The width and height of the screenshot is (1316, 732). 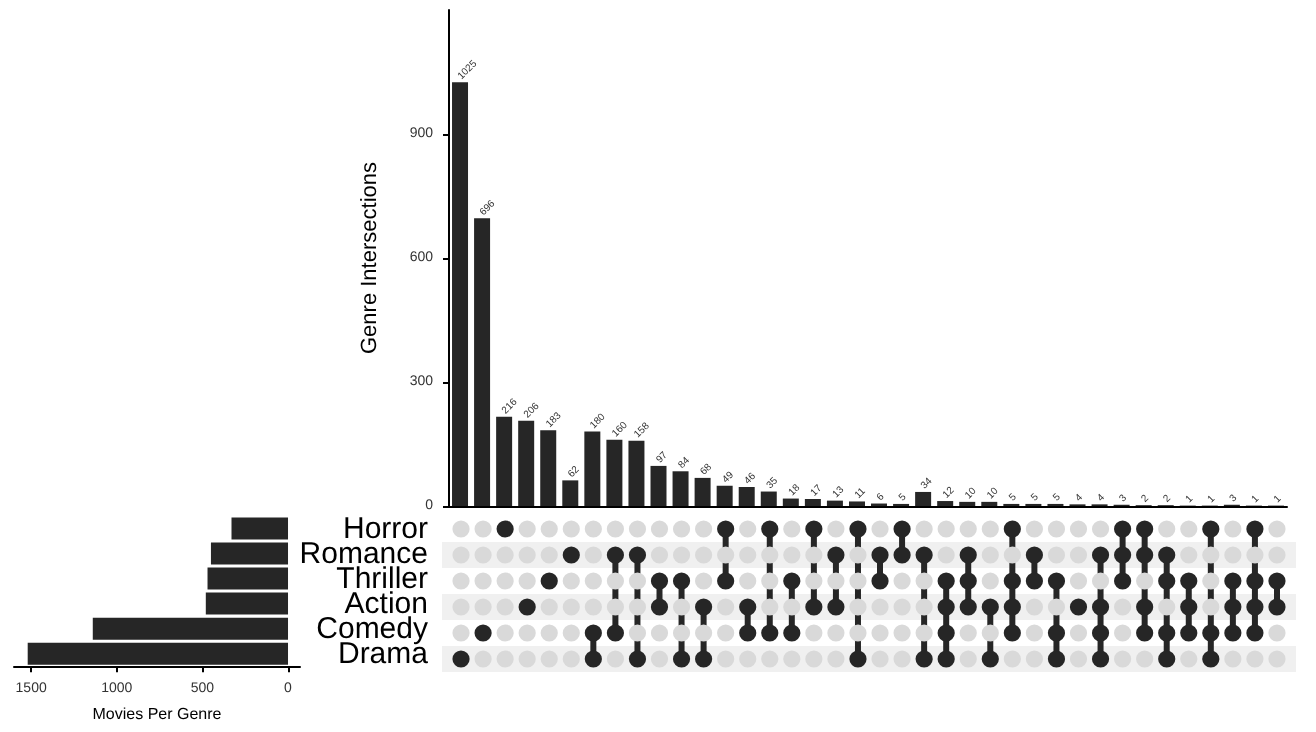 What do you see at coordinates (157, 714) in the screenshot?
I see `x-axis-title: Movies Per Genre` at bounding box center [157, 714].